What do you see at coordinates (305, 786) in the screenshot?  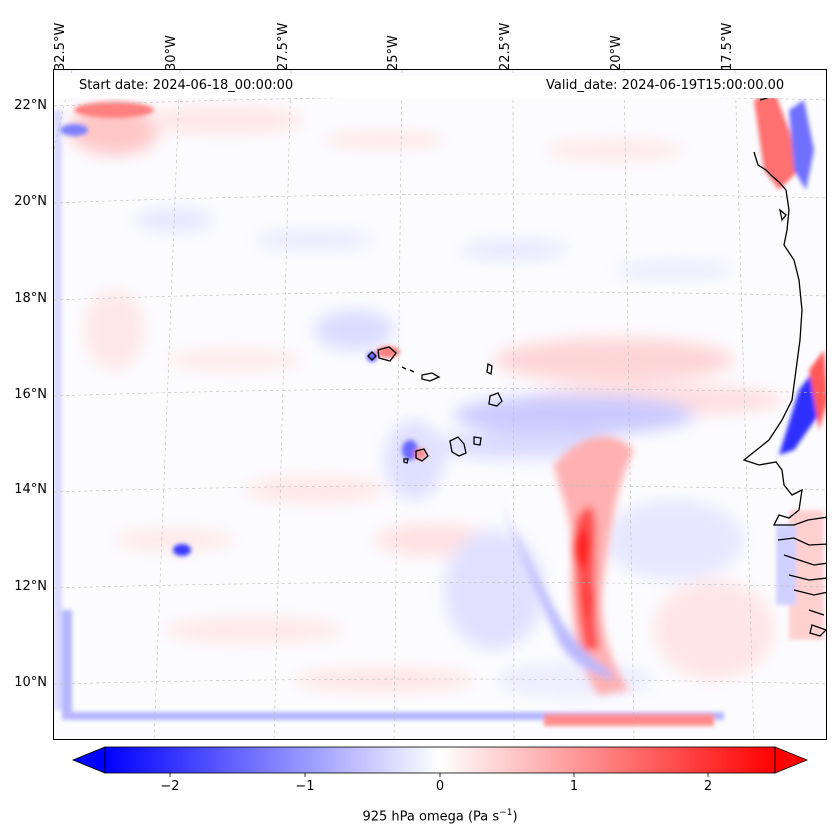 I see `colorbar-tick-neg1: −1` at bounding box center [305, 786].